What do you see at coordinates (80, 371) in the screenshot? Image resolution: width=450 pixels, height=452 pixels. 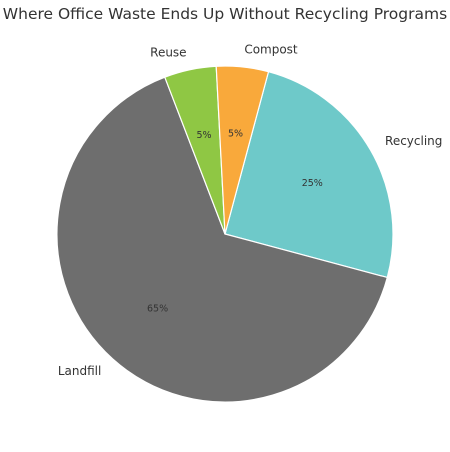 I see `slice-label-landfill: Landfill` at bounding box center [80, 371].